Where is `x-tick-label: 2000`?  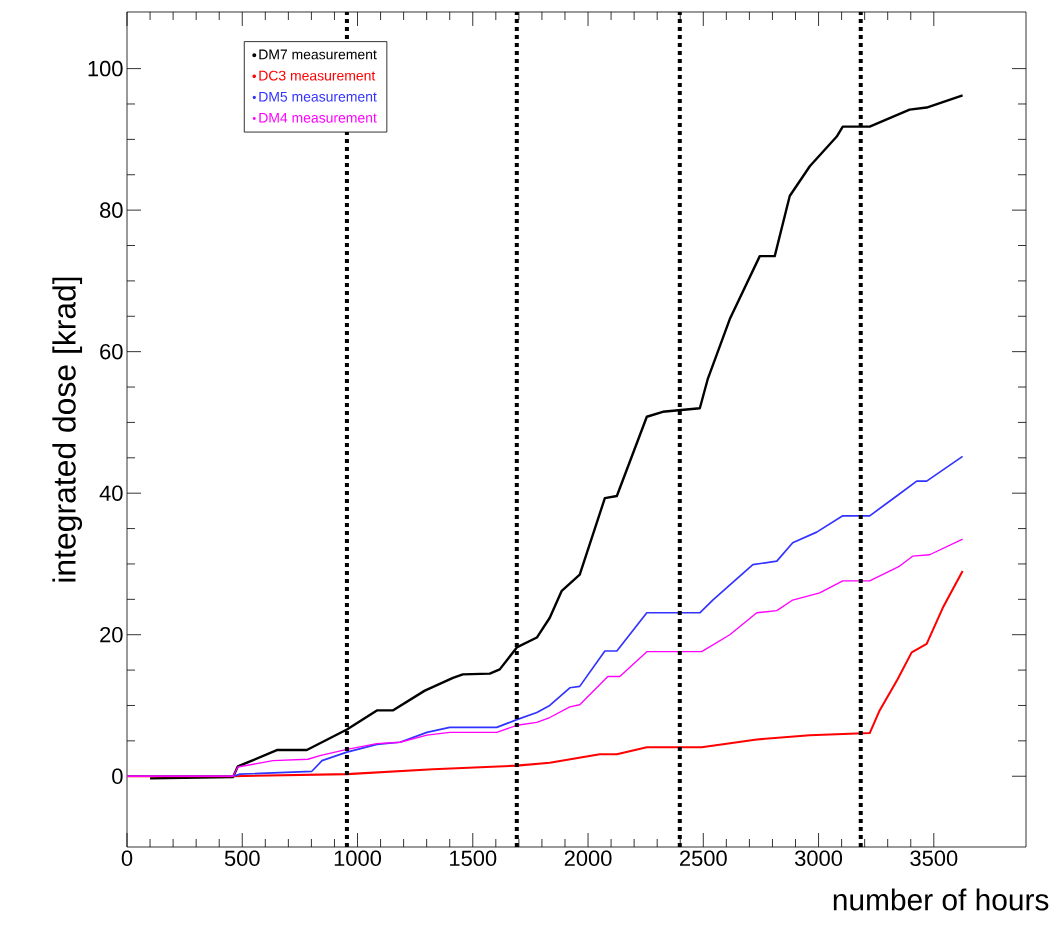
x-tick-label: 2000 is located at coordinates (588, 858).